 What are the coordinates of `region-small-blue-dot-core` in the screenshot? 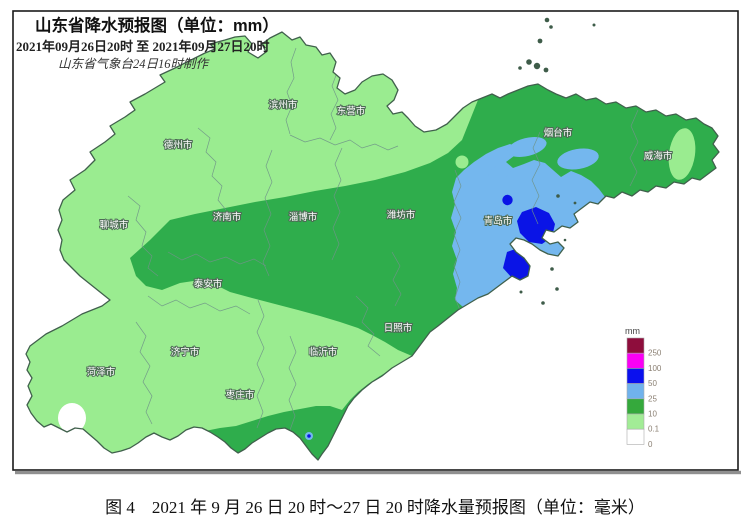 It's located at (309, 436).